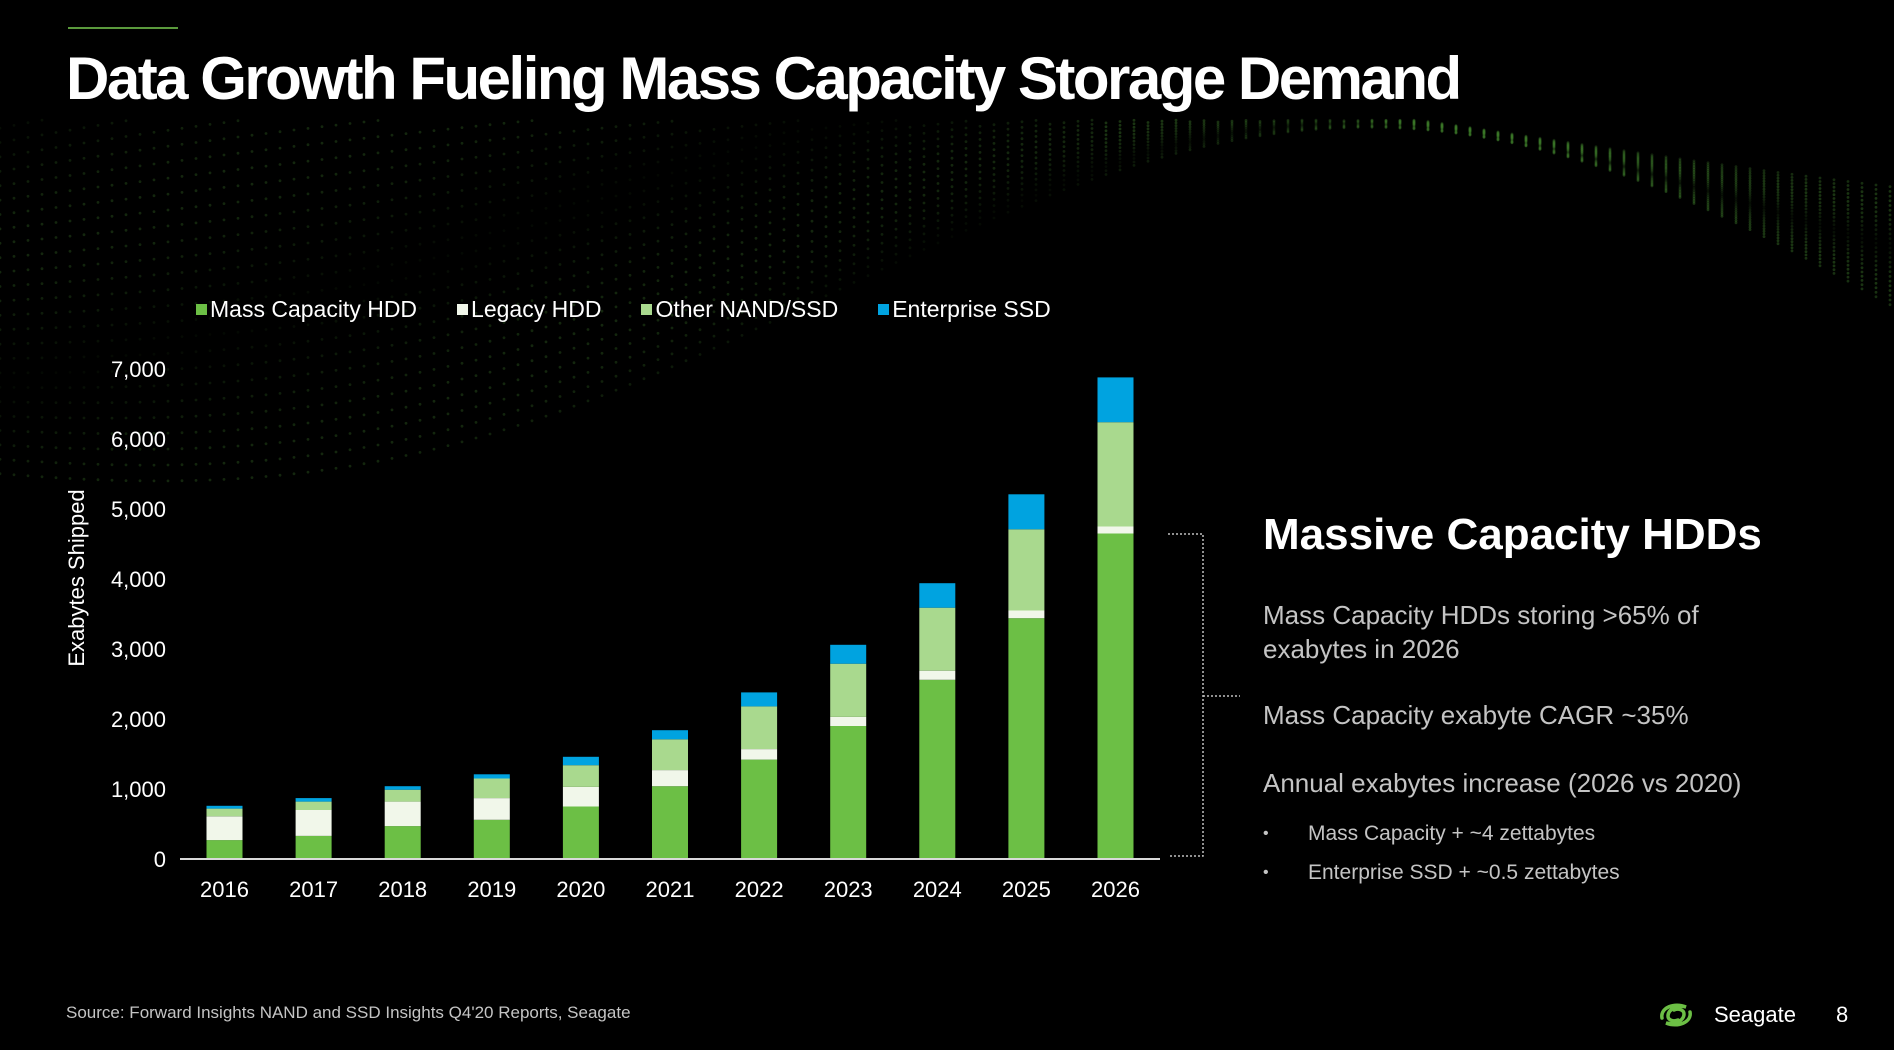 The width and height of the screenshot is (1894, 1050). I want to click on y-tick-label: 5,000, so click(138, 509).